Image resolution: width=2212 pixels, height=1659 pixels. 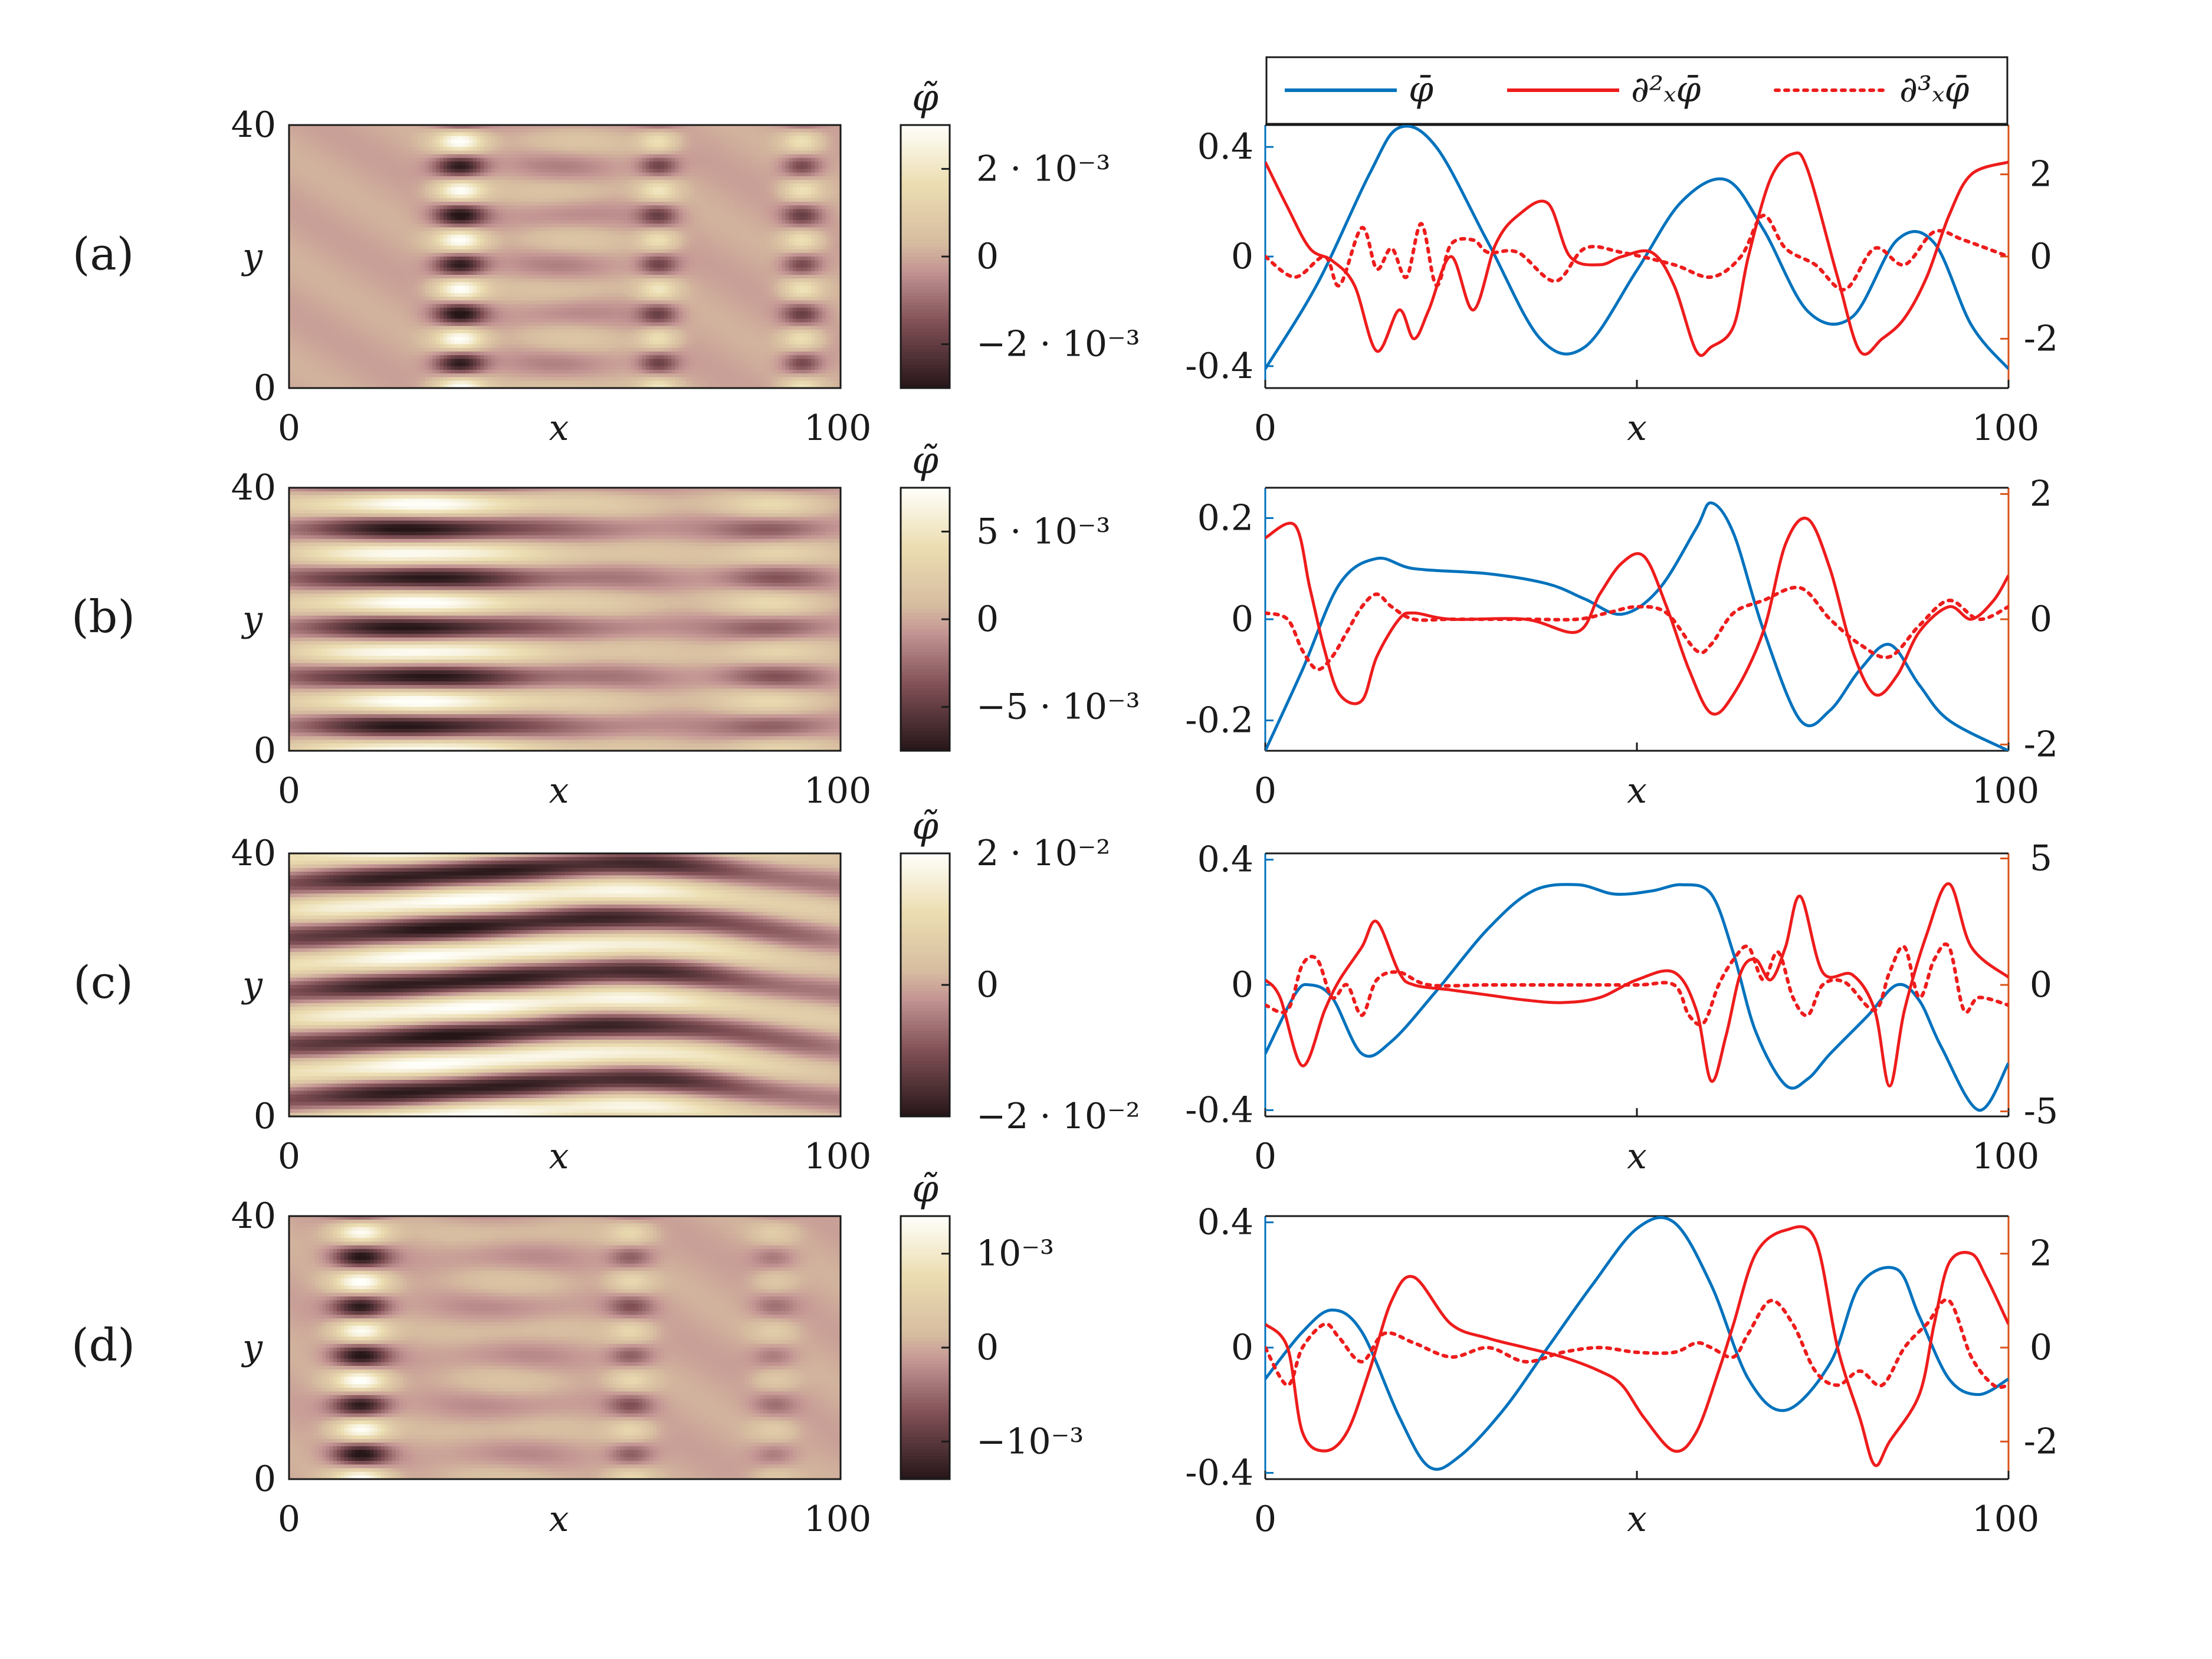 I want to click on left-tick-label: -0.2, so click(x=1219, y=720).